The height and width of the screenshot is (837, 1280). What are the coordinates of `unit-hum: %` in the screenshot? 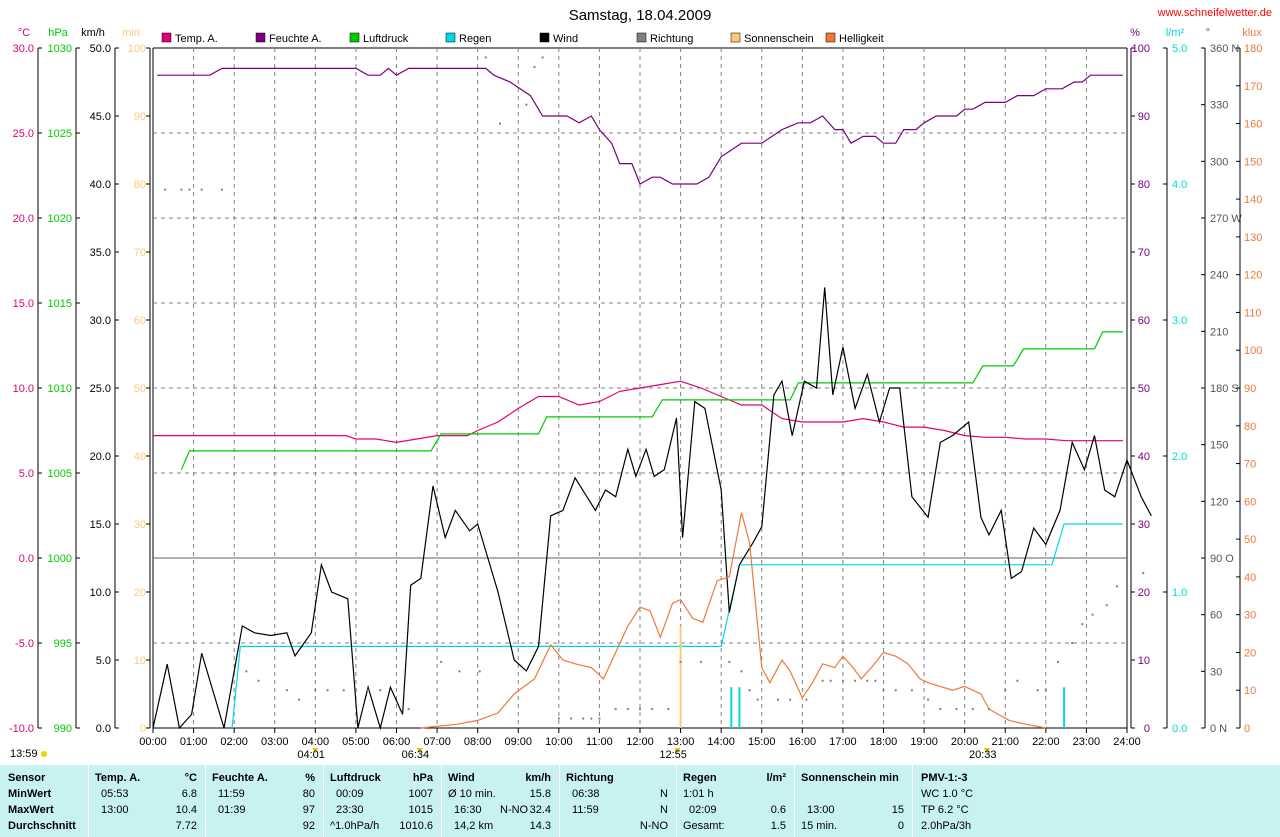 It's located at (1135, 33).